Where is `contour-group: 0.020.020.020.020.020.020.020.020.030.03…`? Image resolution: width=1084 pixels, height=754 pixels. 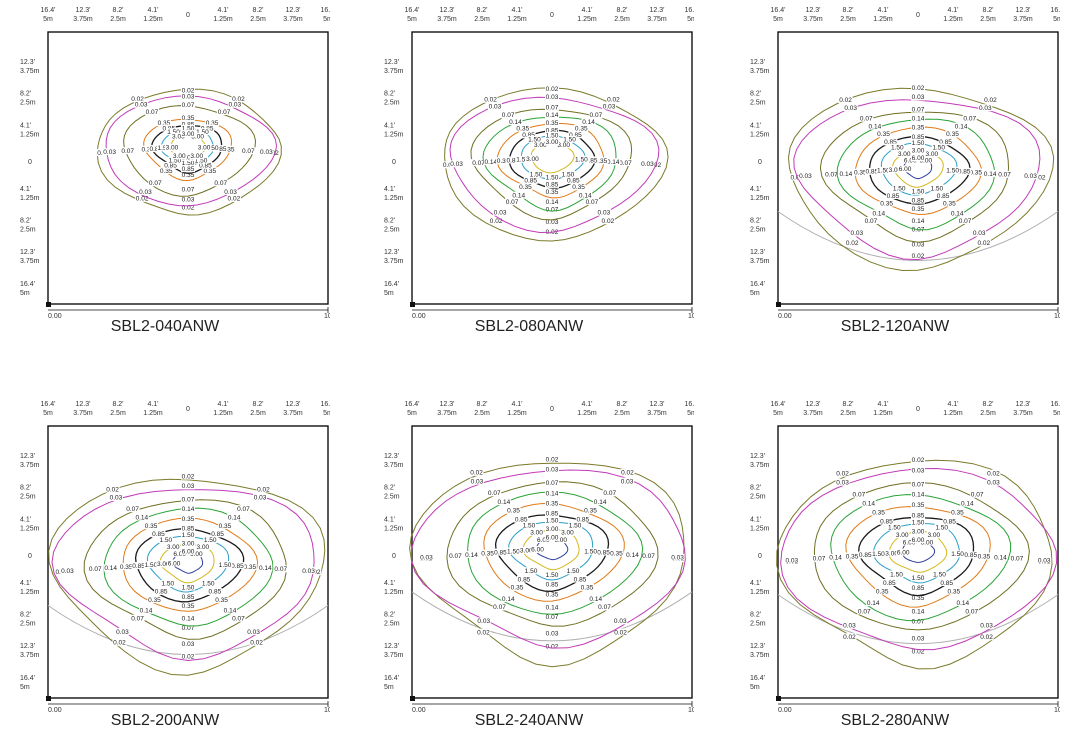 contour-group: 0.020.020.020.020.020.020.020.020.030.03… is located at coordinates (547, 561).